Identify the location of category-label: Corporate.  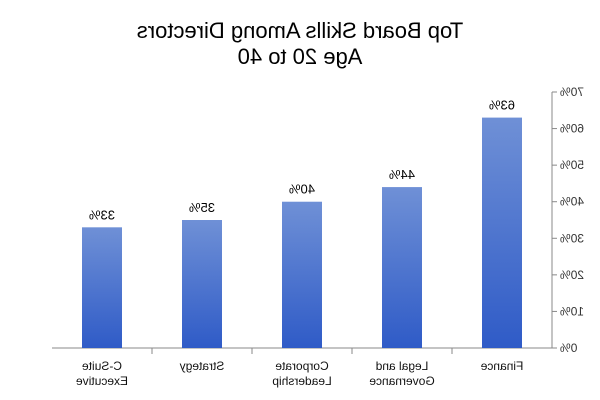
(302, 366).